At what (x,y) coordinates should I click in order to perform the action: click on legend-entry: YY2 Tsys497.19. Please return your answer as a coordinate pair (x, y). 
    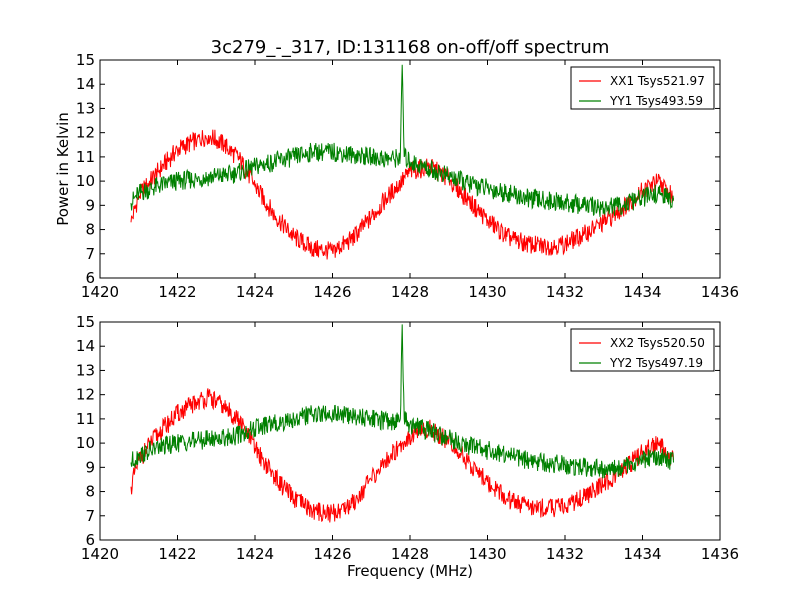
    Looking at the image, I should click on (656, 363).